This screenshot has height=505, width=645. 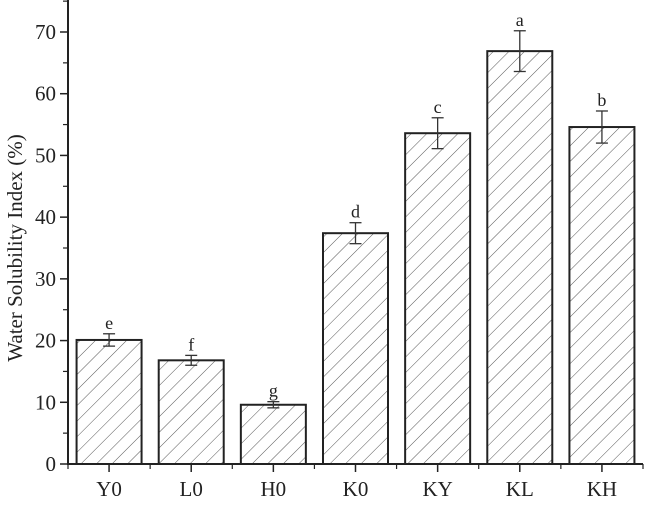 What do you see at coordinates (45, 94) in the screenshot?
I see `y-tick-label: 60` at bounding box center [45, 94].